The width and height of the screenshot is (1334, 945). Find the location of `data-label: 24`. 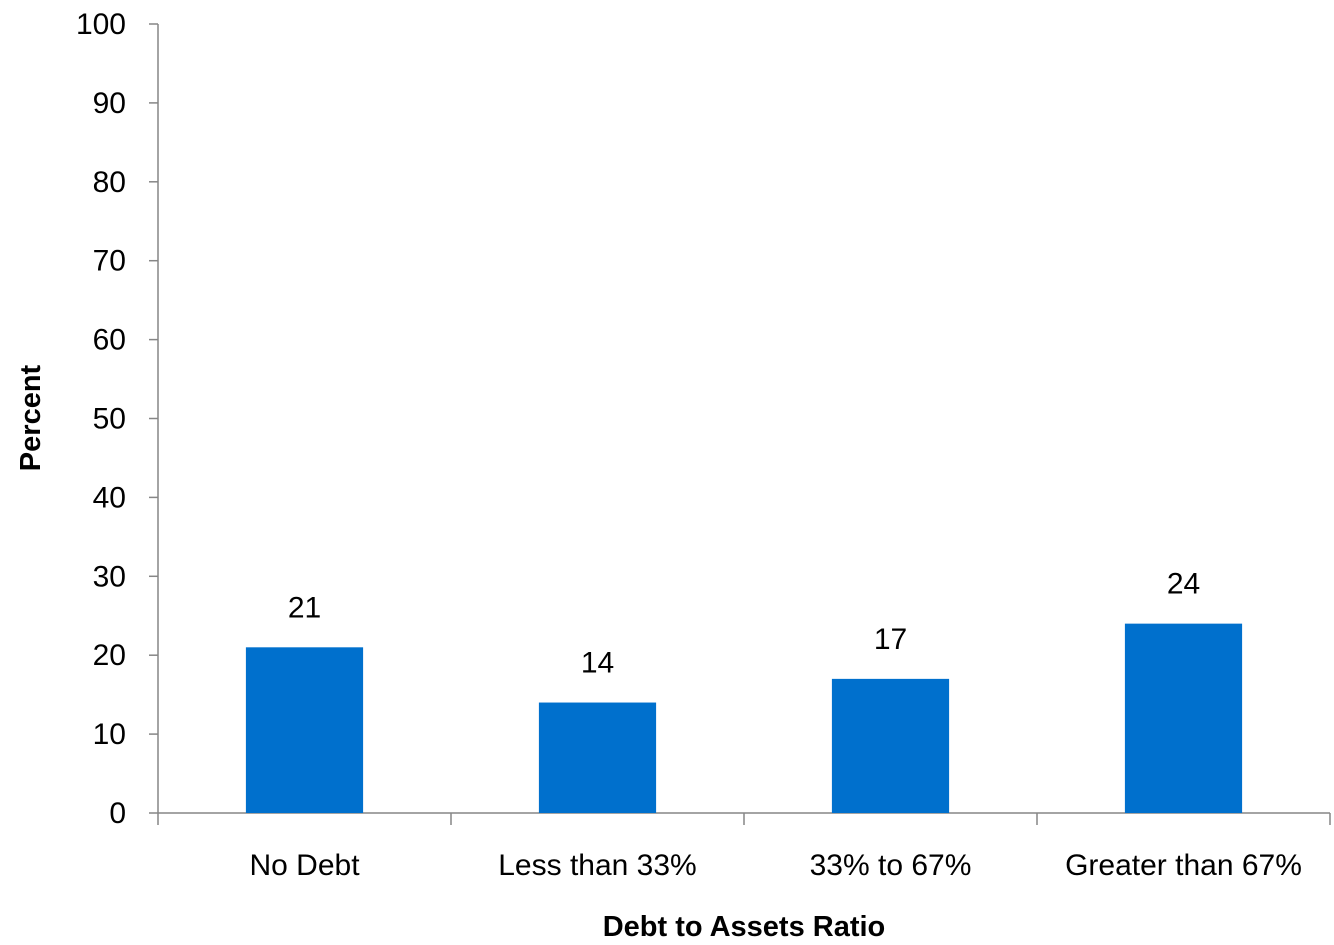

data-label: 24 is located at coordinates (1183, 584).